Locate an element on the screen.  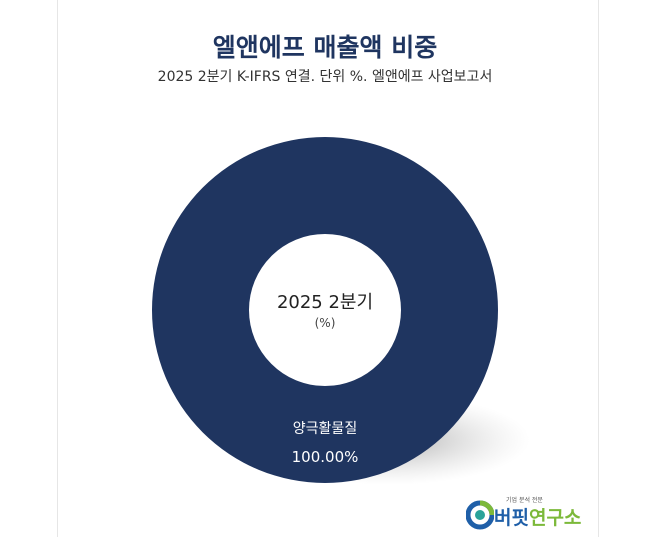
slice-label: 양극활물질 is located at coordinates (325, 429).